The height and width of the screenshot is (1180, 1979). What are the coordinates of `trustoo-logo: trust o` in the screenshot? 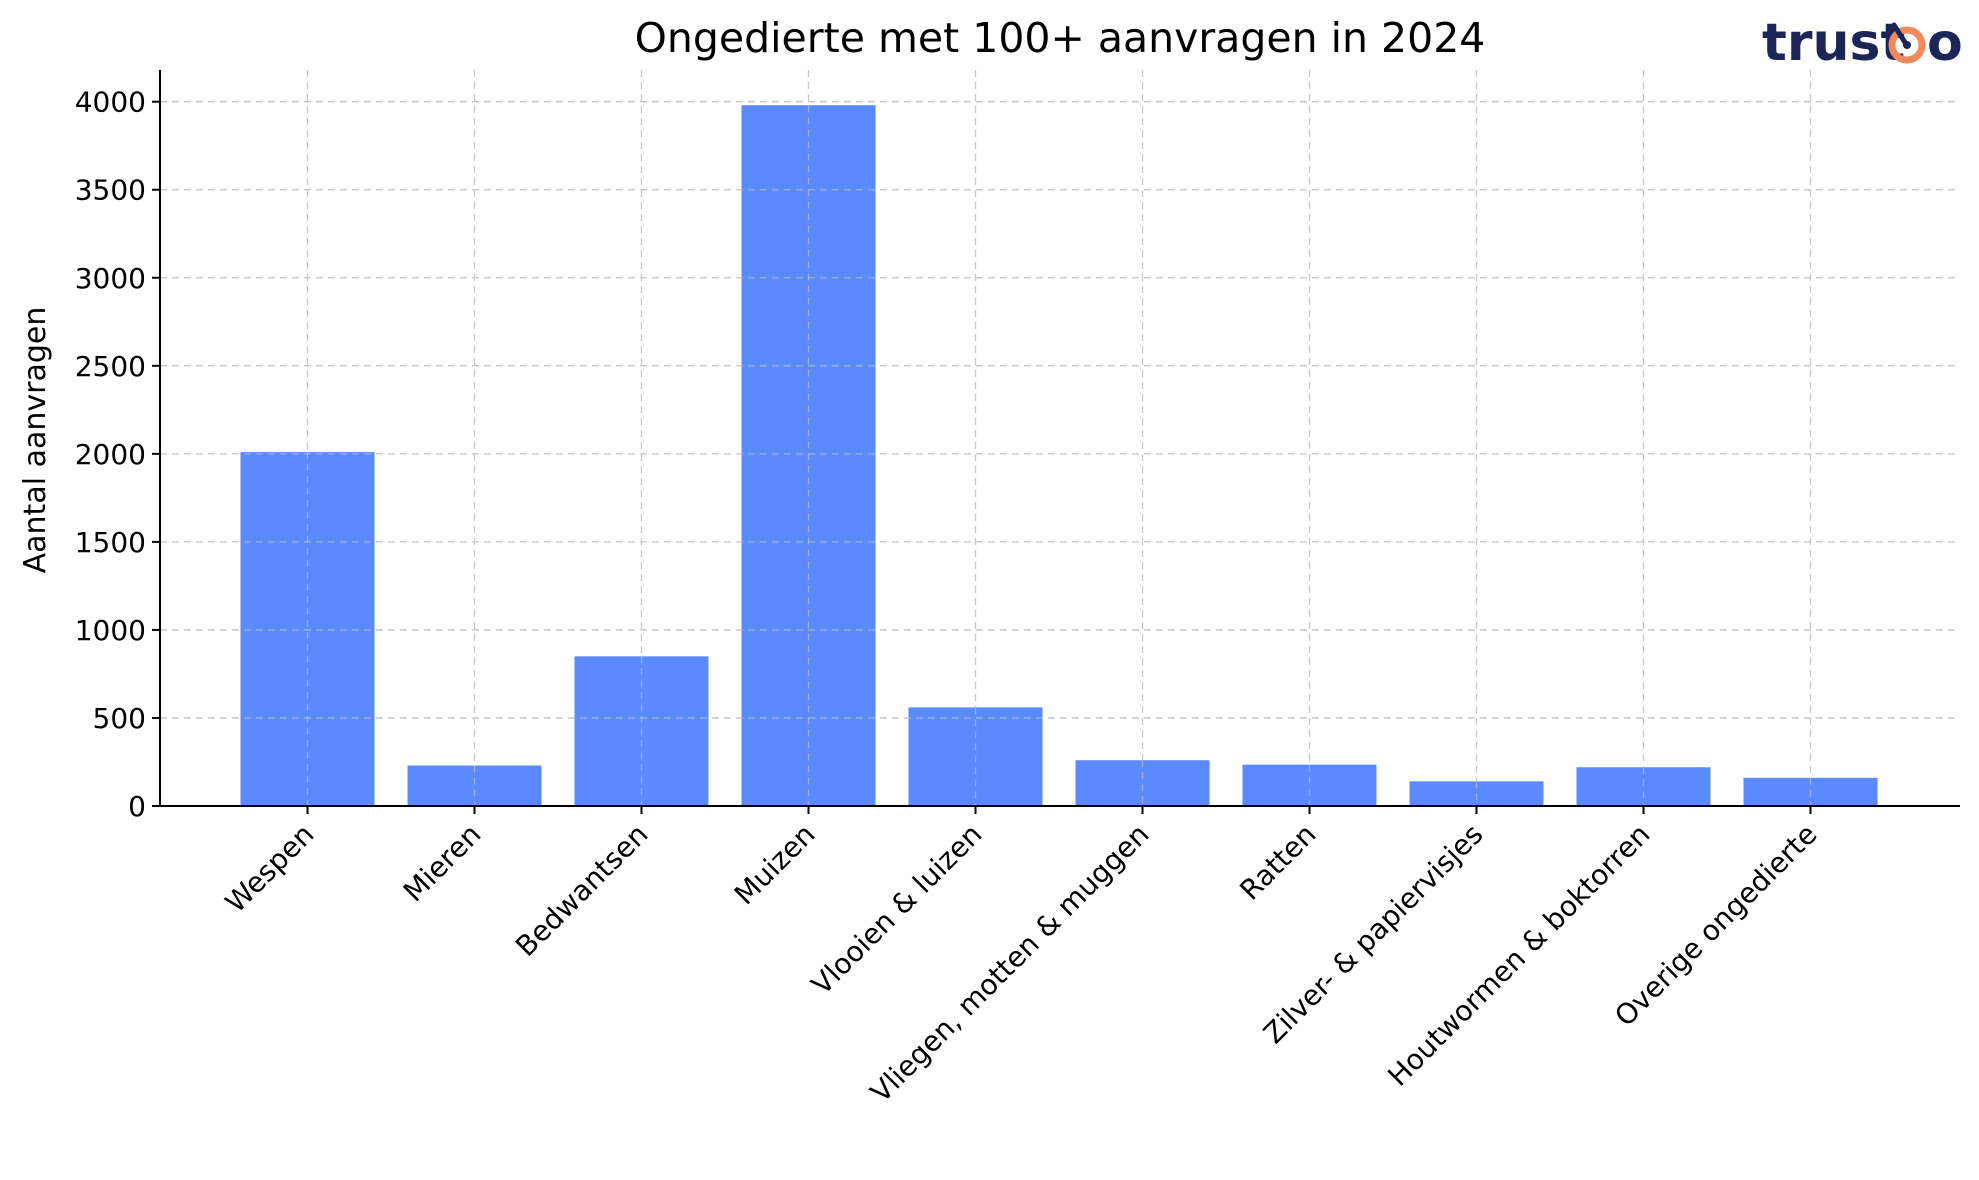 It's located at (1862, 43).